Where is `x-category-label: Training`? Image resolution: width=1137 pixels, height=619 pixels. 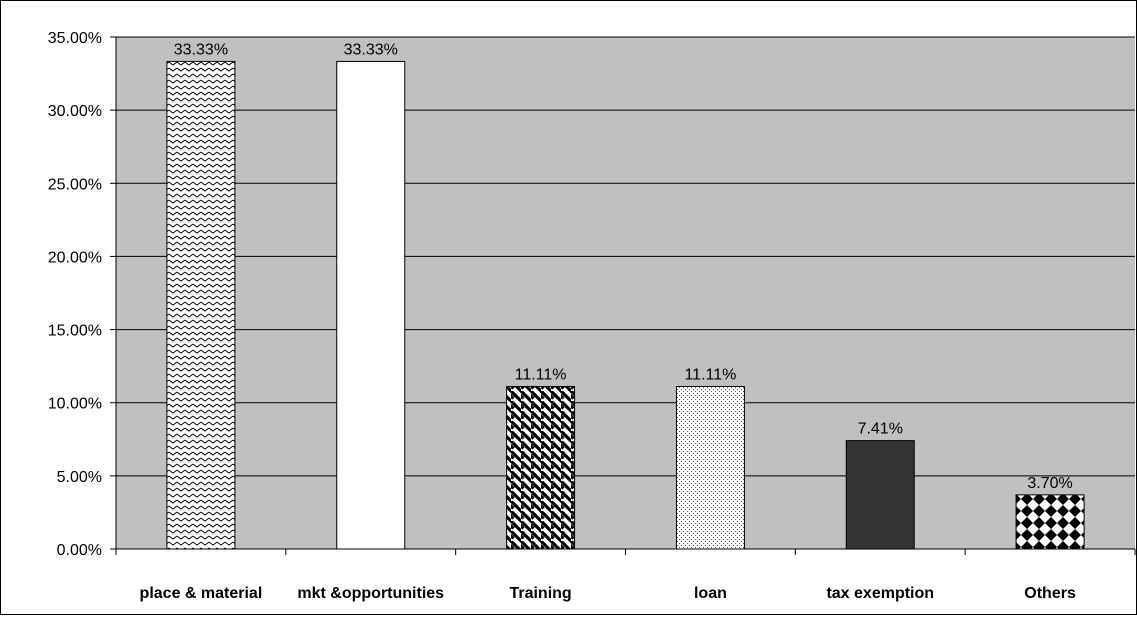 x-category-label: Training is located at coordinates (540, 593).